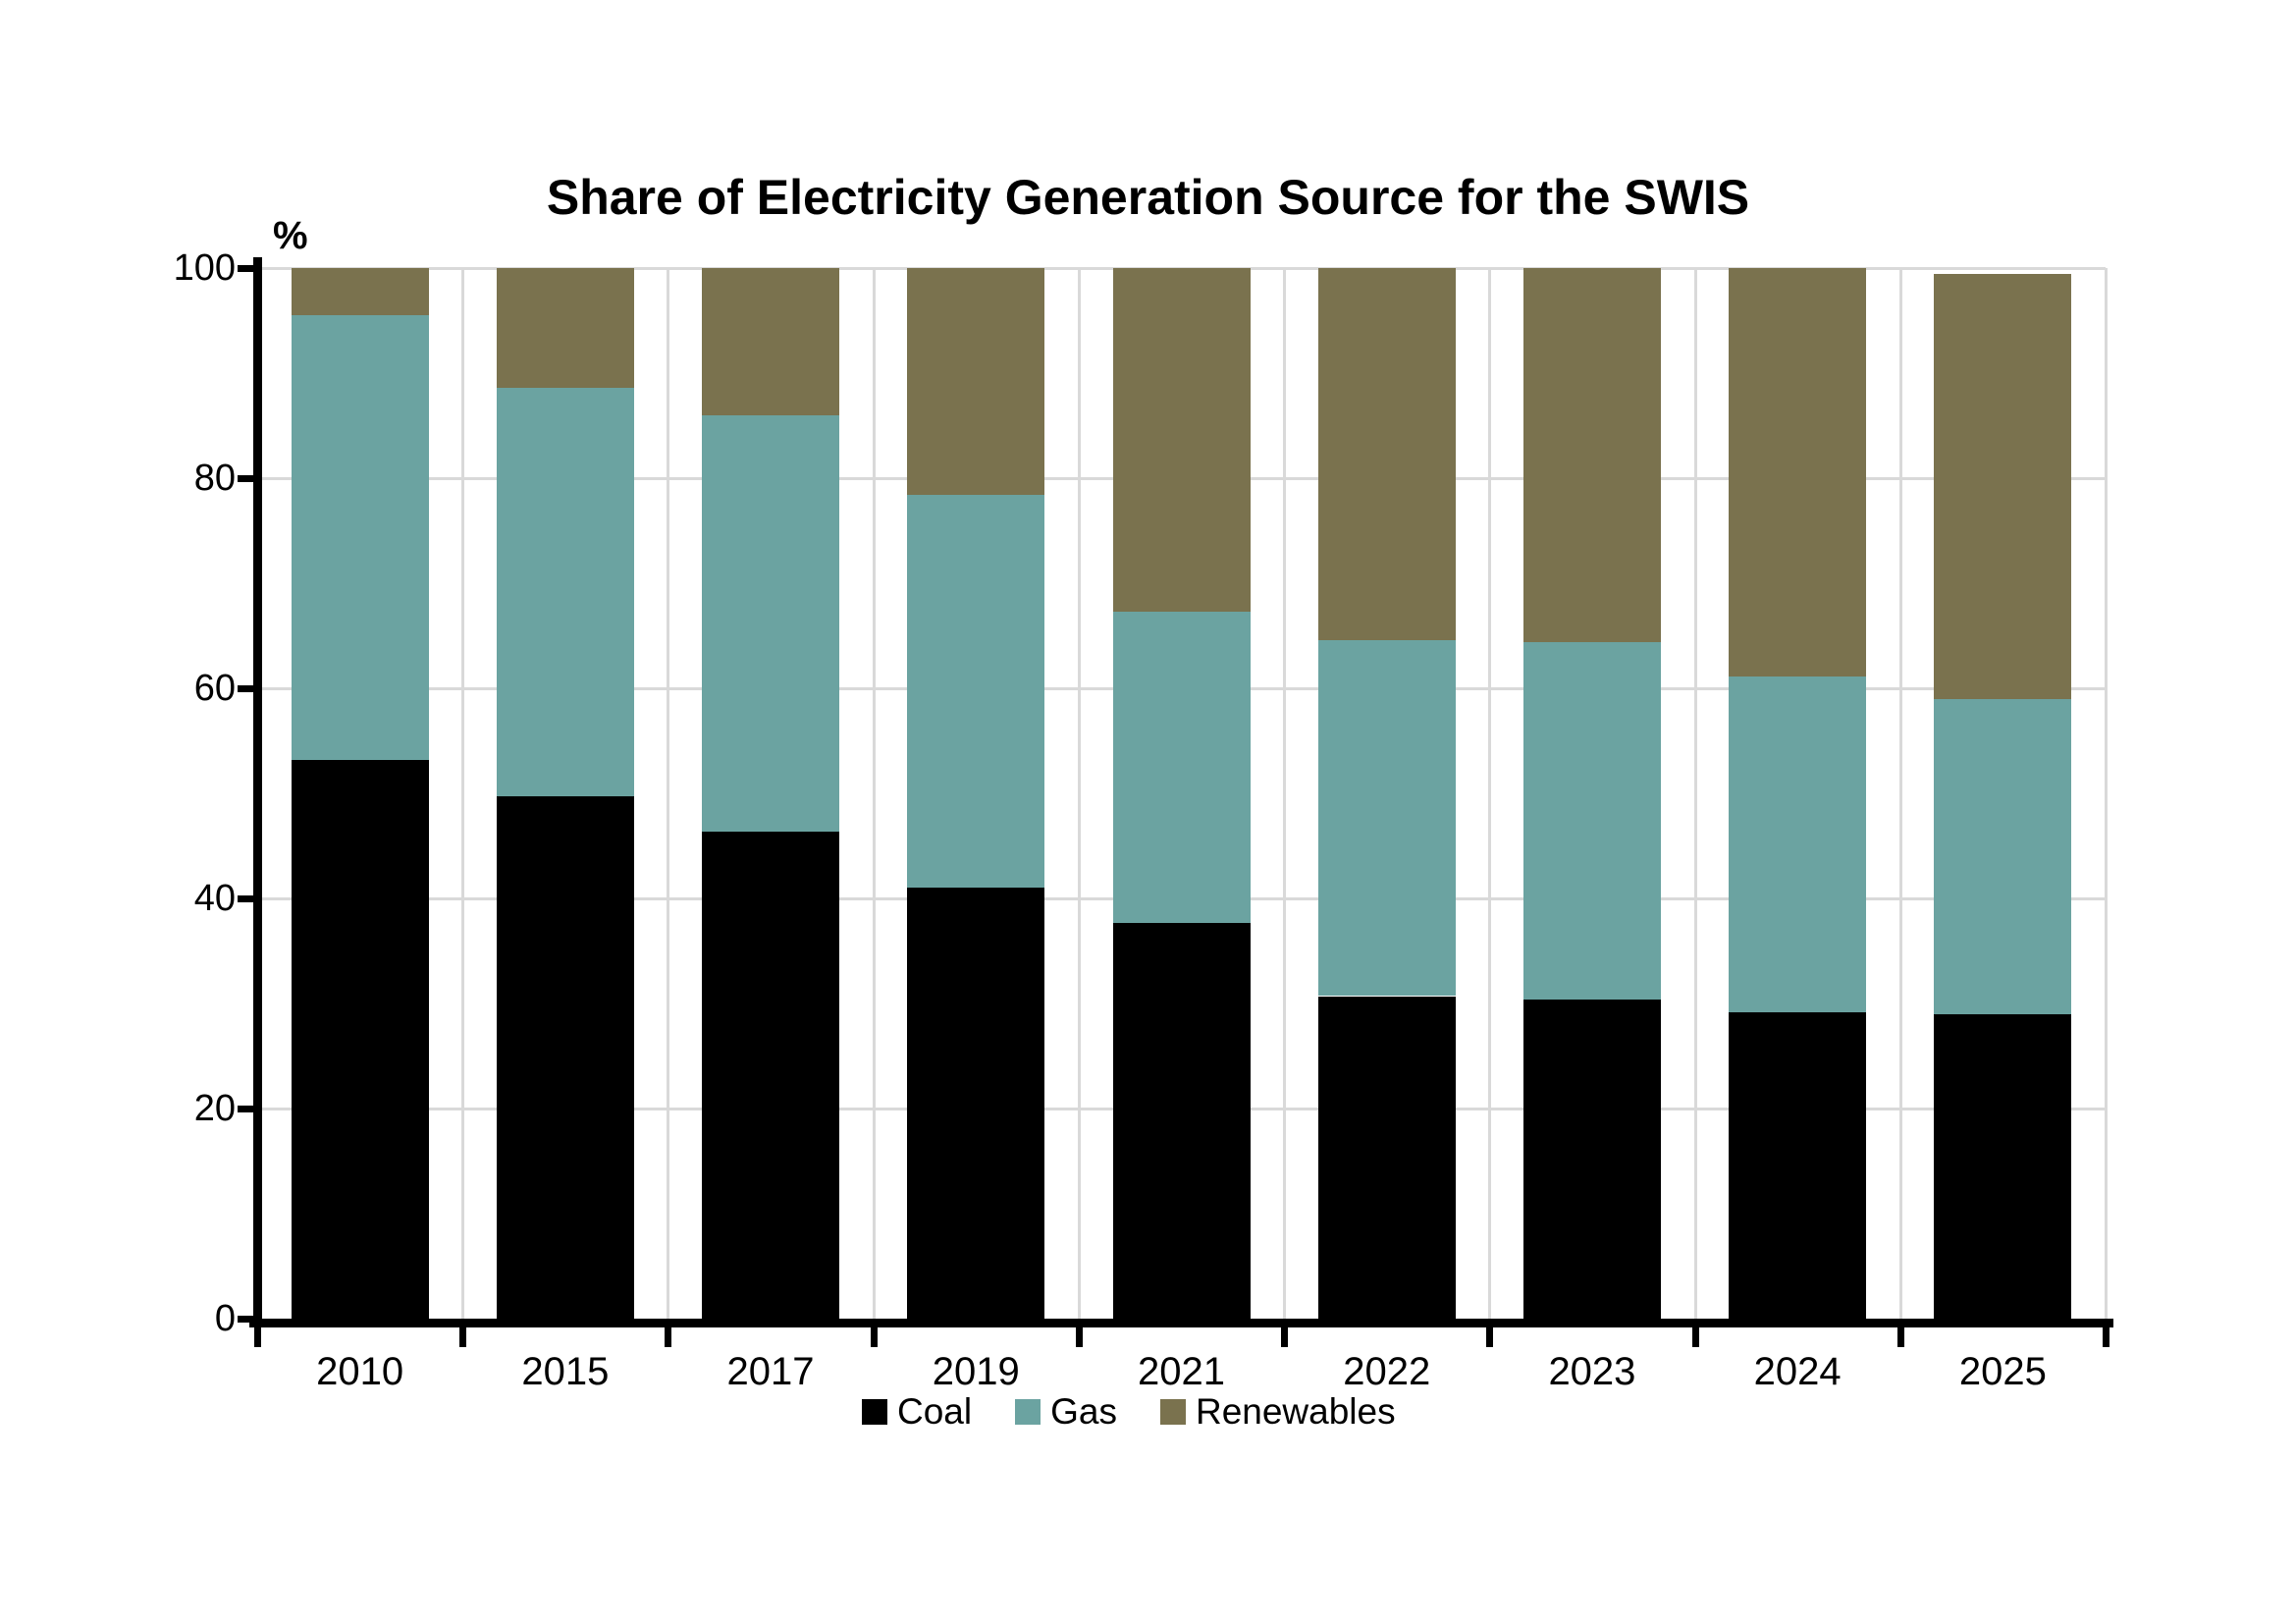 This screenshot has width=2296, height=1624. Describe the element at coordinates (2002, 1371) in the screenshot. I see `x-tick-label-2025: 2025` at that location.